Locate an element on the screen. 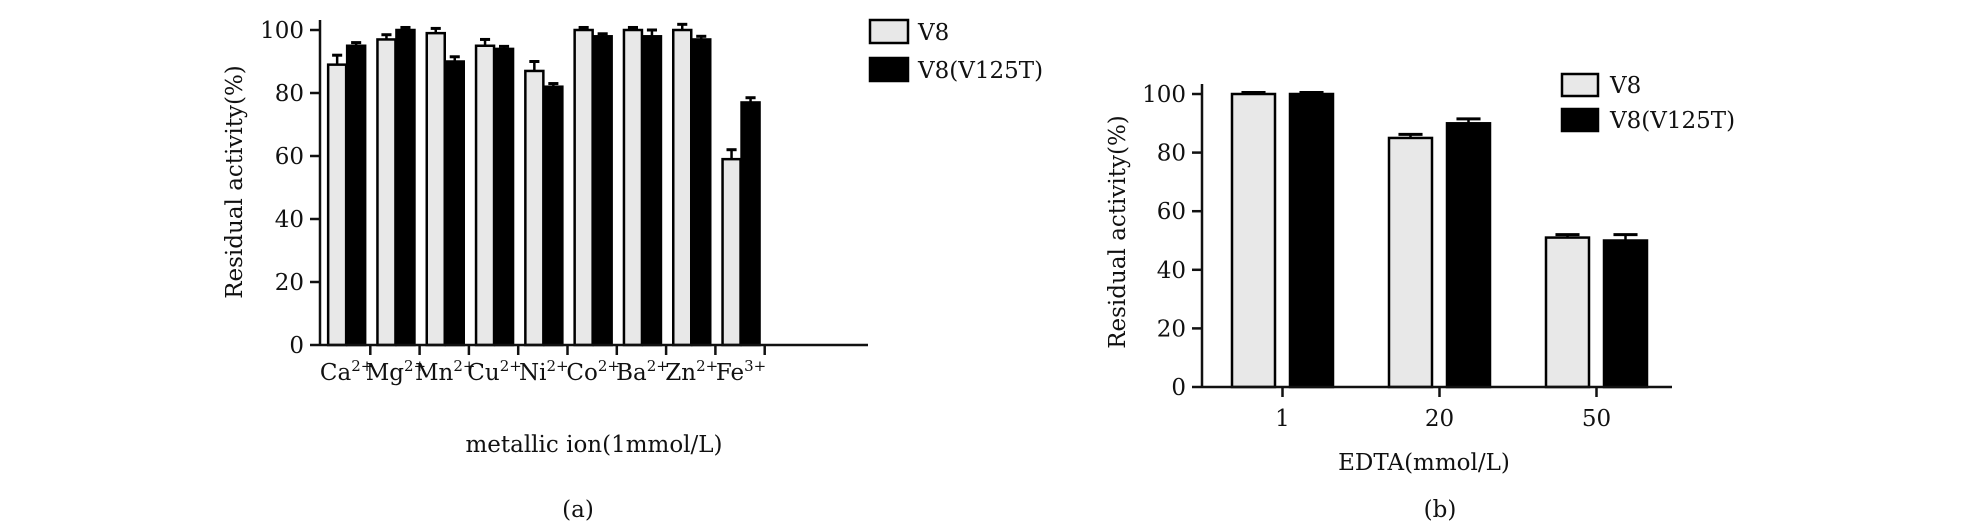 Image resolution: width=1972 pixels, height=527 pixels. x-tick-label: Mn2+ is located at coordinates (445, 371).